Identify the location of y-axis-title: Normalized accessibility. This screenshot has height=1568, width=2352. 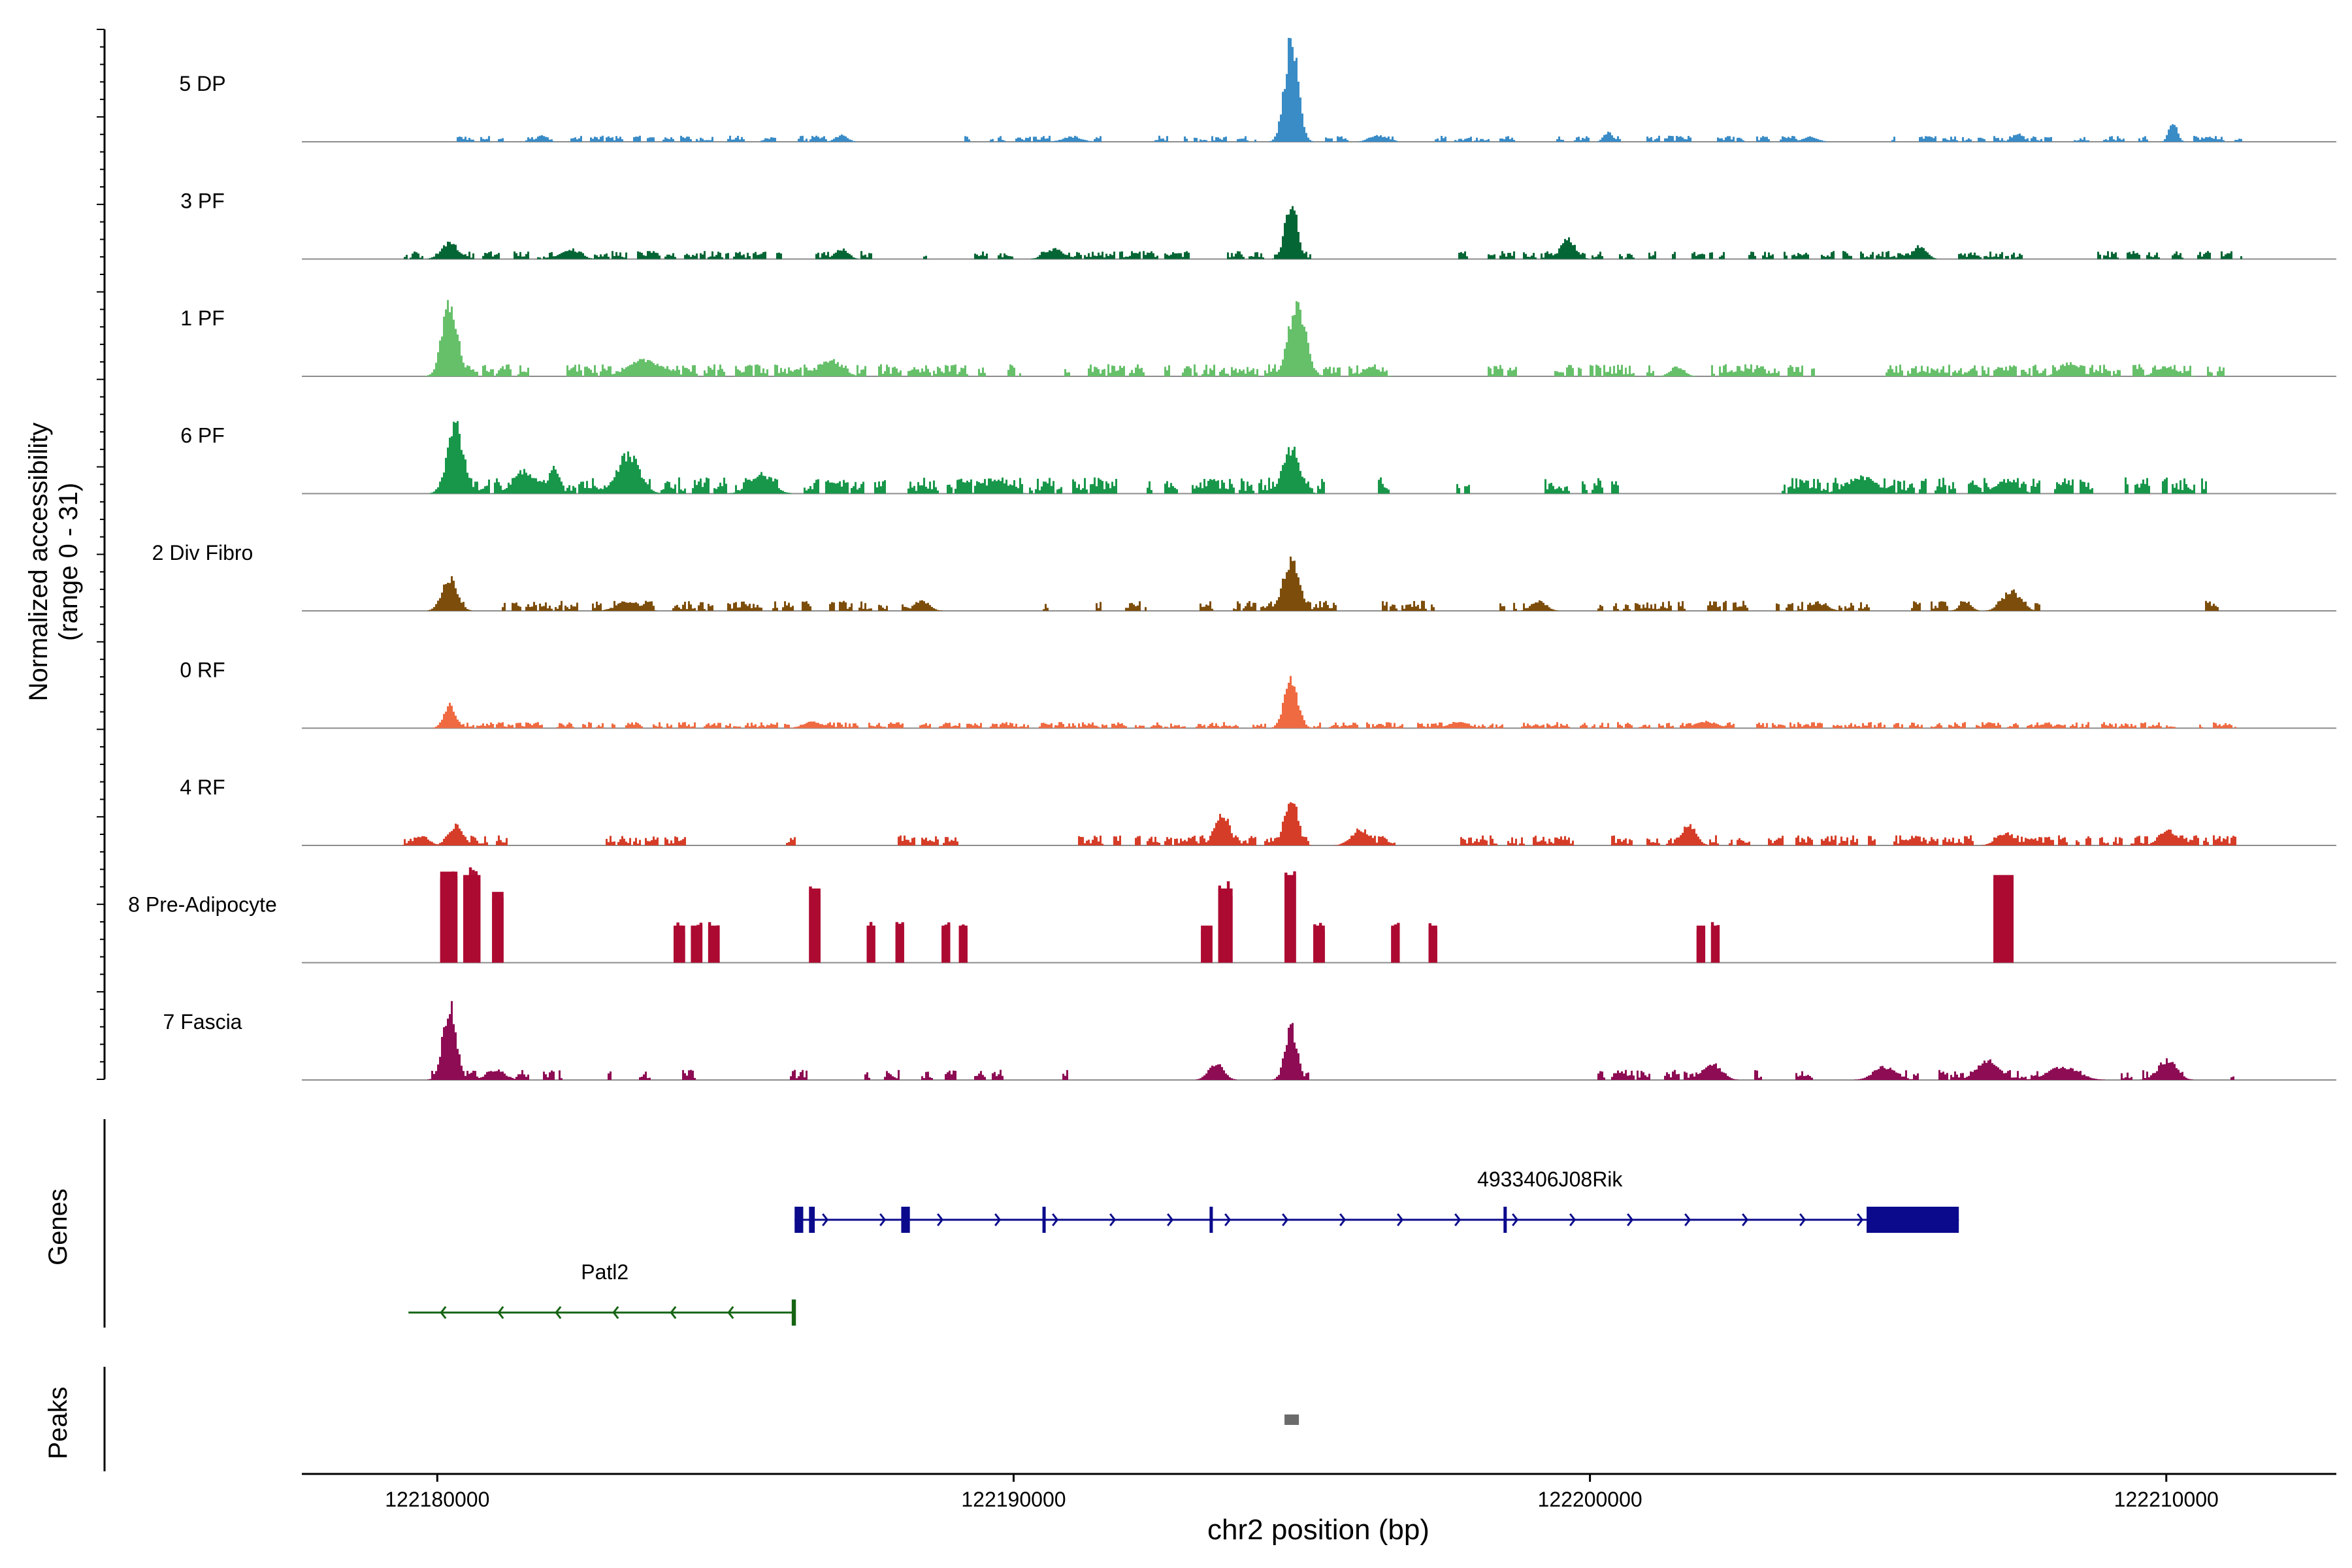
(38, 562).